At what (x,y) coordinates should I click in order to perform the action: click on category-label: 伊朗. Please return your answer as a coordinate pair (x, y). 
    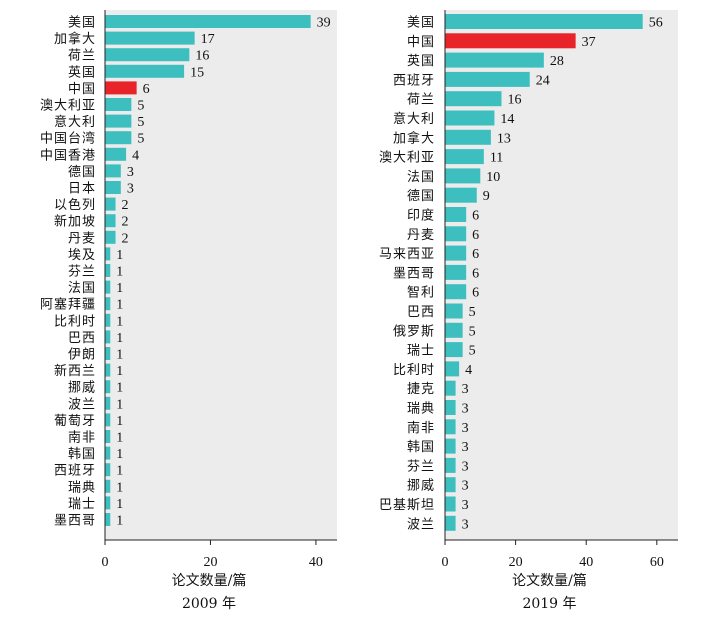
    Looking at the image, I should click on (82, 355).